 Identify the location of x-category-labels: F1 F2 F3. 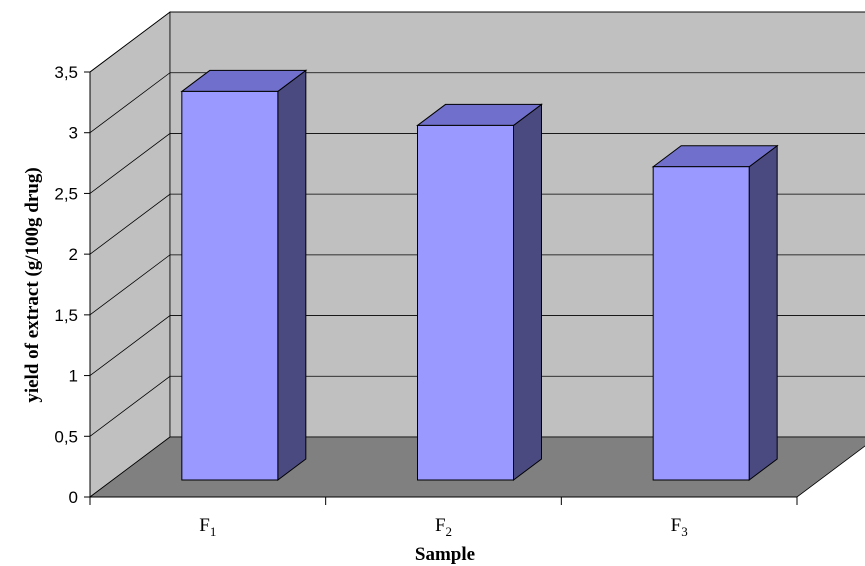
(443, 527).